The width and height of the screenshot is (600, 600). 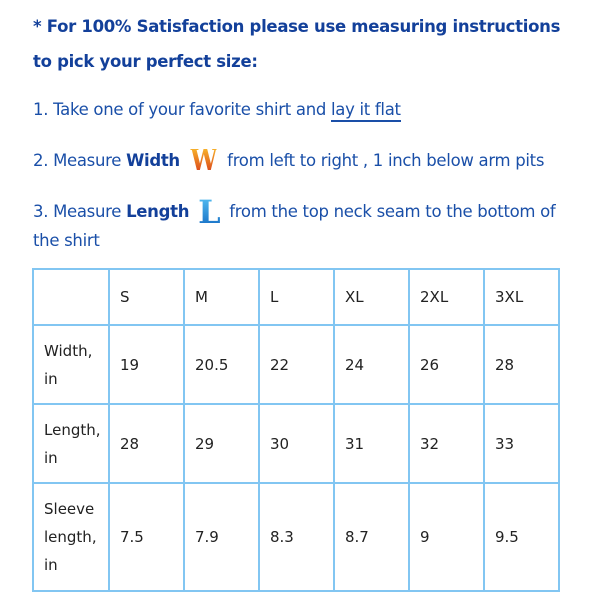 I want to click on table-cell: 8.3, so click(x=296, y=537).